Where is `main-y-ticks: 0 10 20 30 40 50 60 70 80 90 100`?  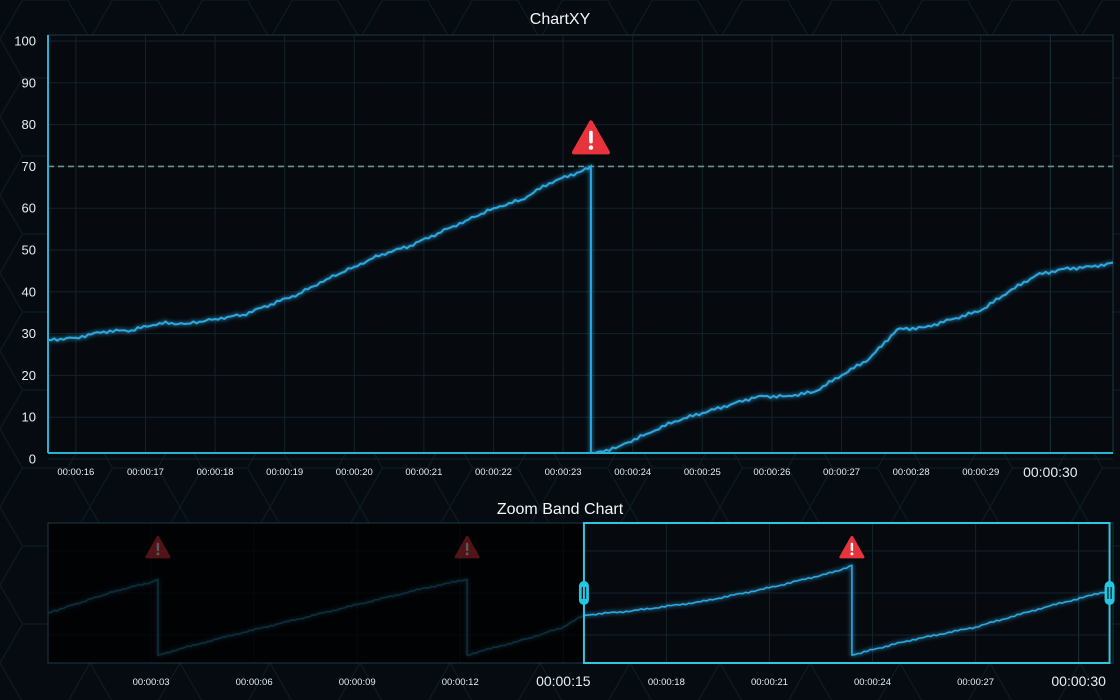 main-y-ticks: 0 10 20 30 40 50 60 70 80 90 100 is located at coordinates (25, 250).